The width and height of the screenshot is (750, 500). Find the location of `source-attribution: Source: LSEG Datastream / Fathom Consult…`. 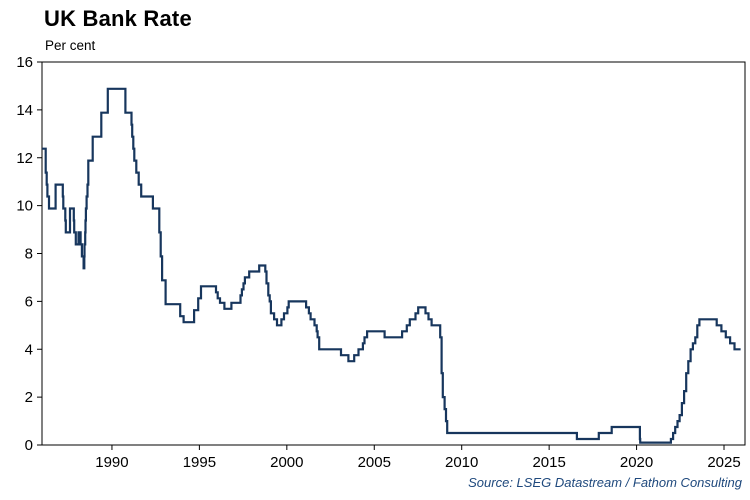

source-attribution: Source: LSEG Datastream / Fathom Consult… is located at coordinates (605, 482).